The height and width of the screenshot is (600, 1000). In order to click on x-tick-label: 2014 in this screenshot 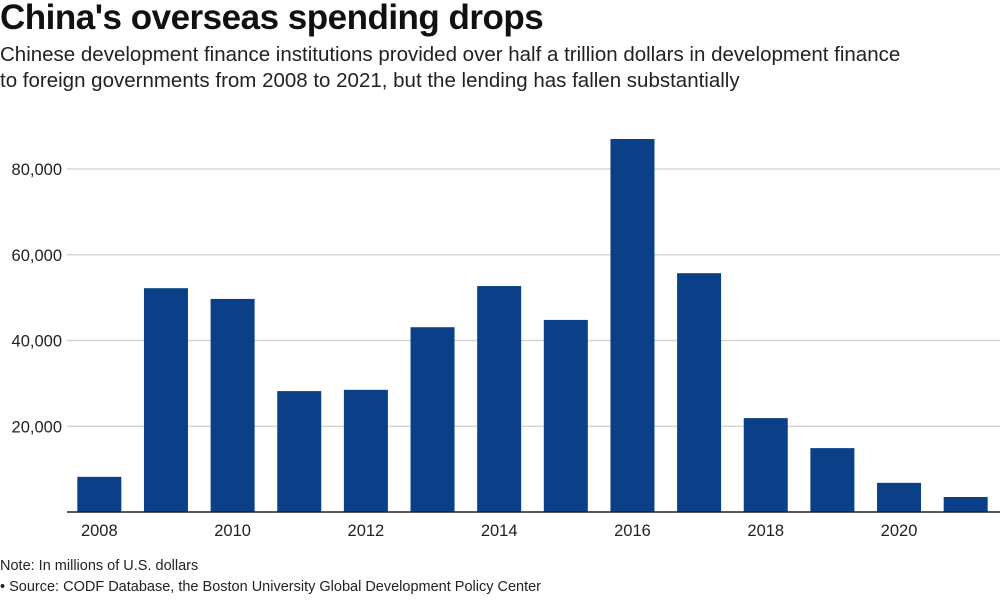, I will do `click(499, 531)`.